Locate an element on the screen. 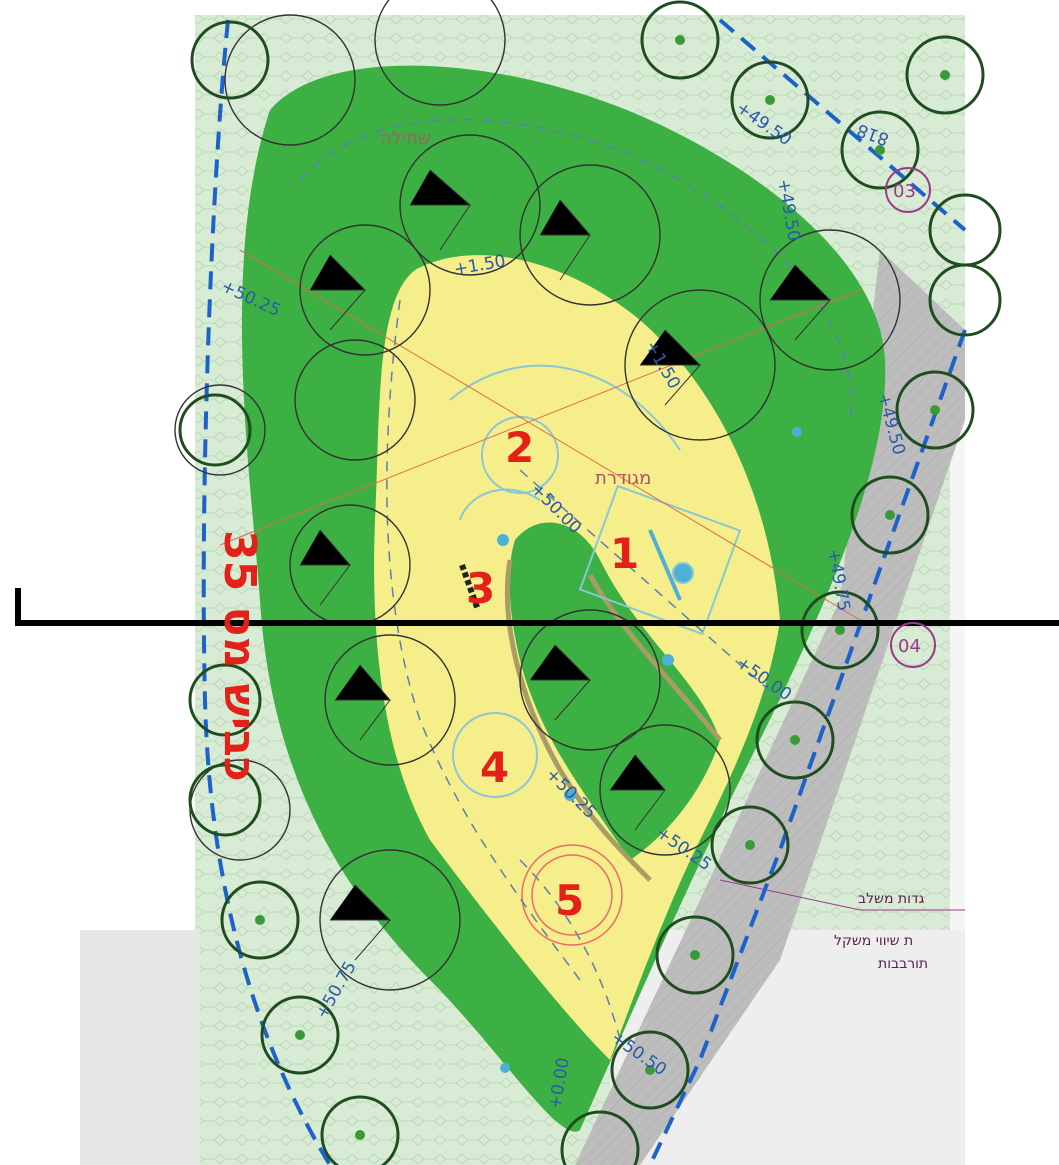  plot-tag-03-text: 03 is located at coordinates (904, 191).